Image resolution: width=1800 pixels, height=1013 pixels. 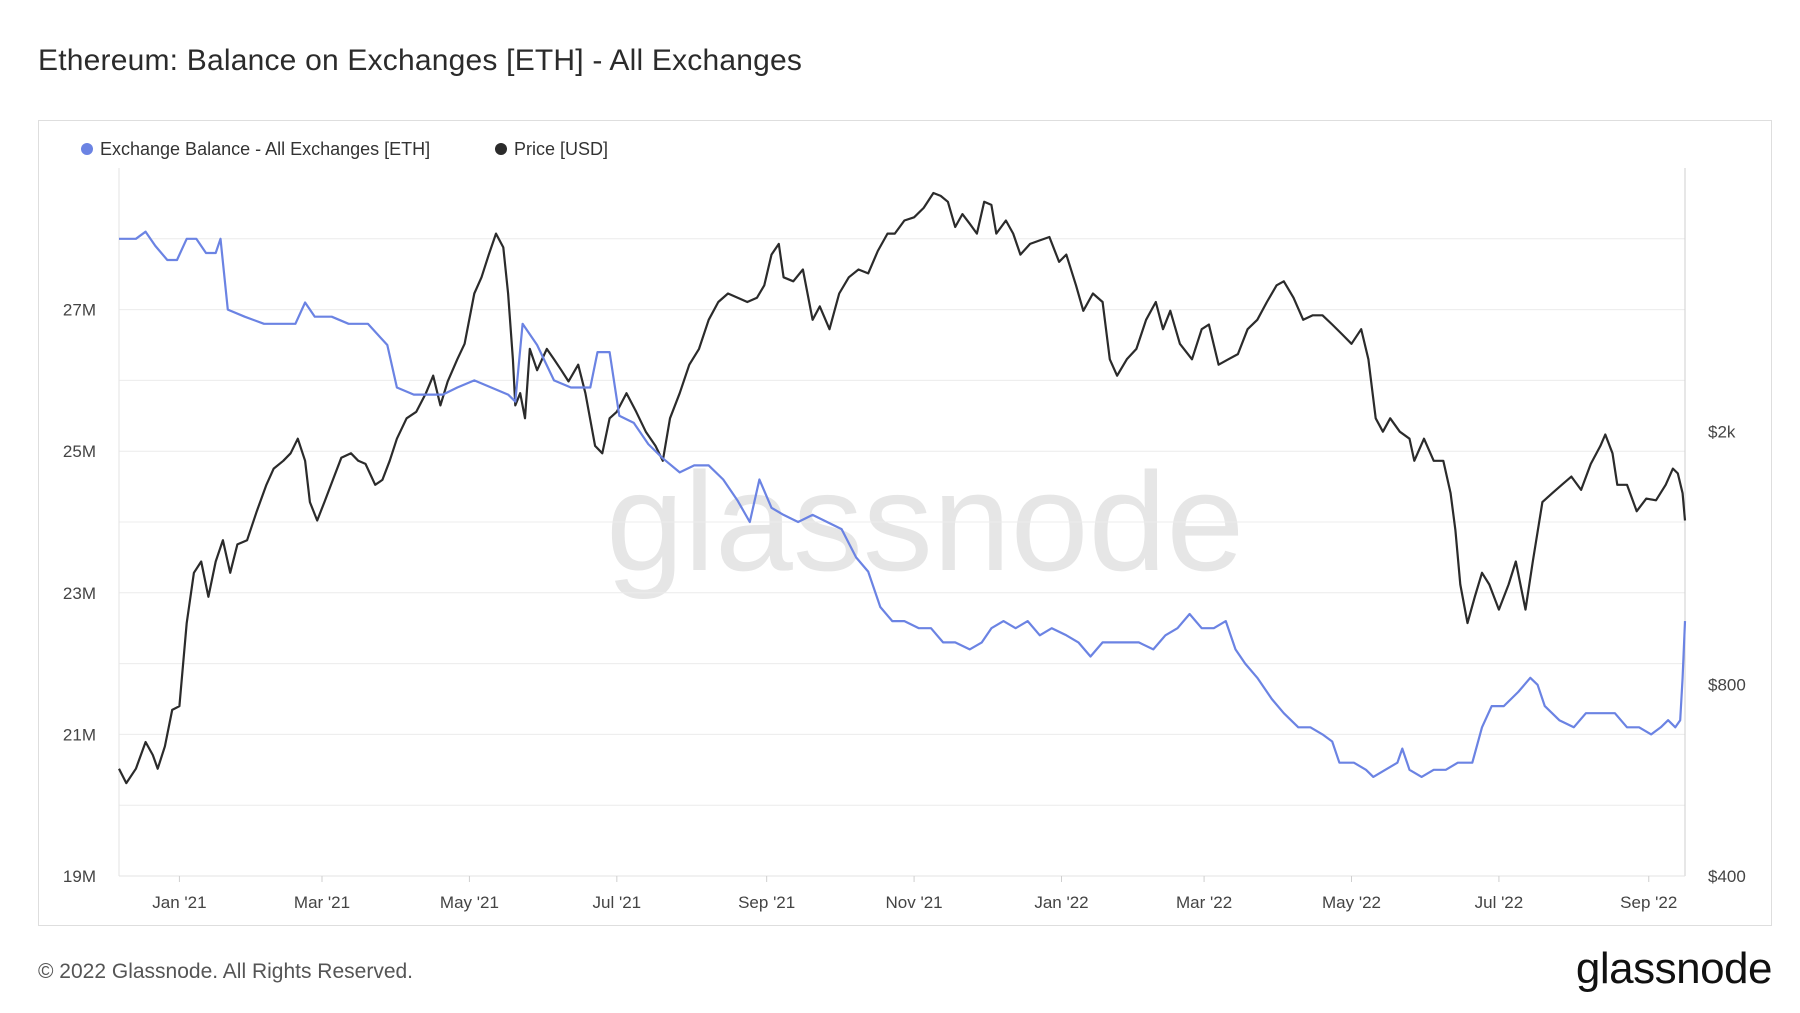 I want to click on copyright-text: © 2022 Glassnode. All Rights Reserved., so click(x=226, y=971).